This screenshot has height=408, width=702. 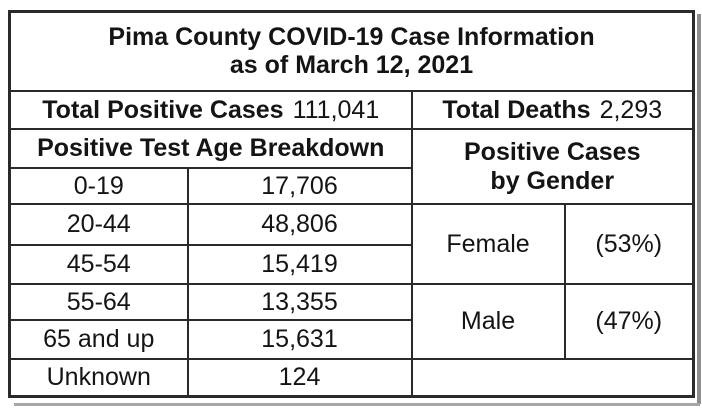 What do you see at coordinates (98, 339) in the screenshot?
I see `age-label: 65 and up` at bounding box center [98, 339].